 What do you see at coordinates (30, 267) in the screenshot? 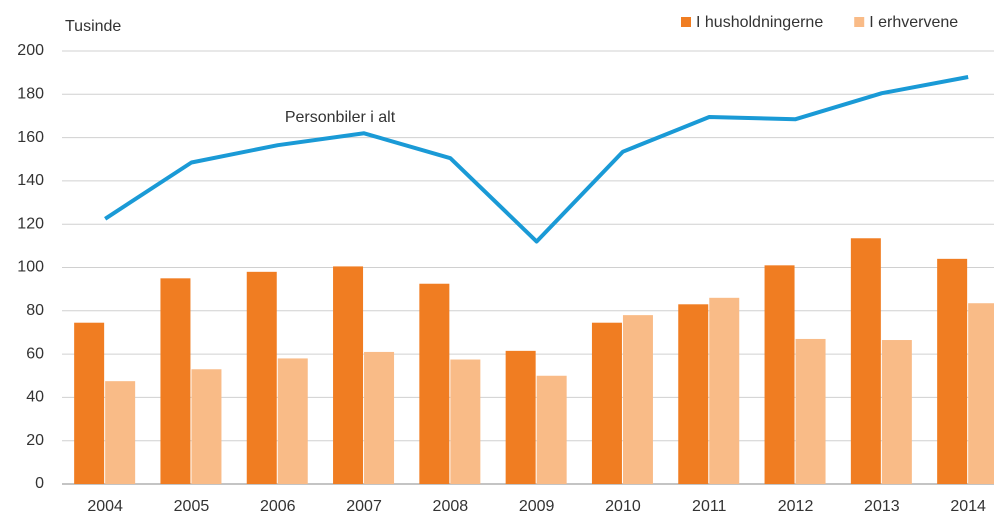
I see `y-tick-label: 100` at bounding box center [30, 267].